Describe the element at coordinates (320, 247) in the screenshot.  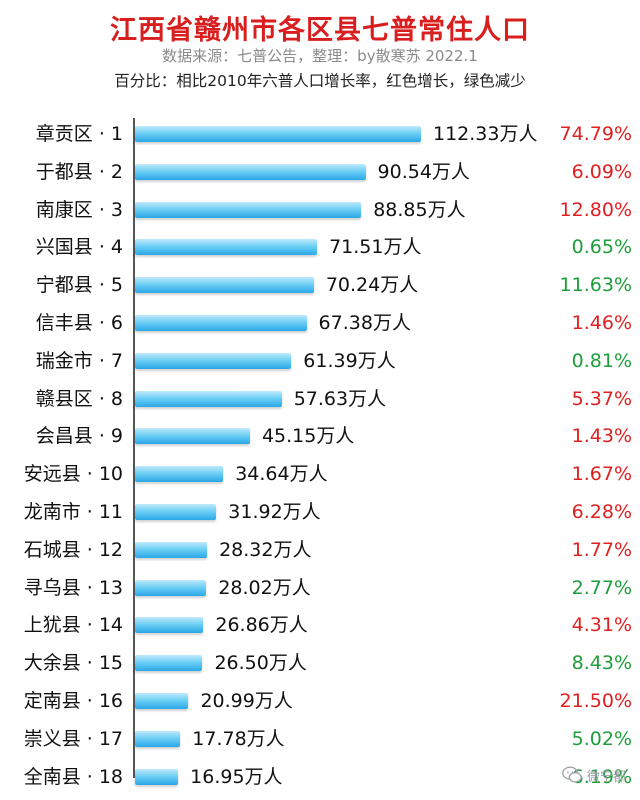
I see `bar-row: 兴国县 · 4 71.51万人 0.65%` at that location.